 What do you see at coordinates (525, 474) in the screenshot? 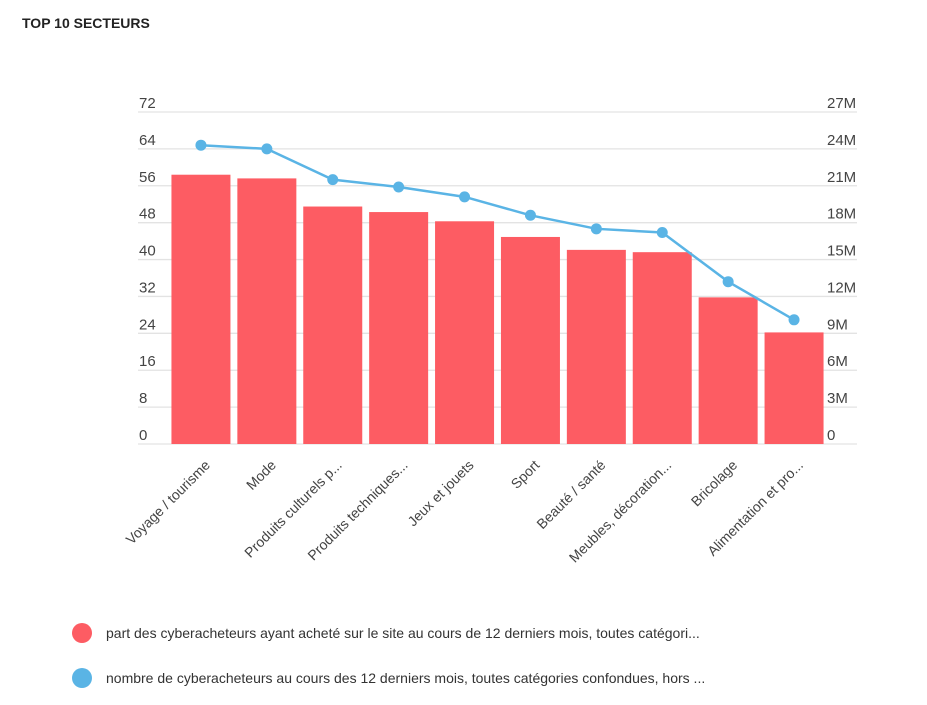
I see `category-label: Sport` at bounding box center [525, 474].